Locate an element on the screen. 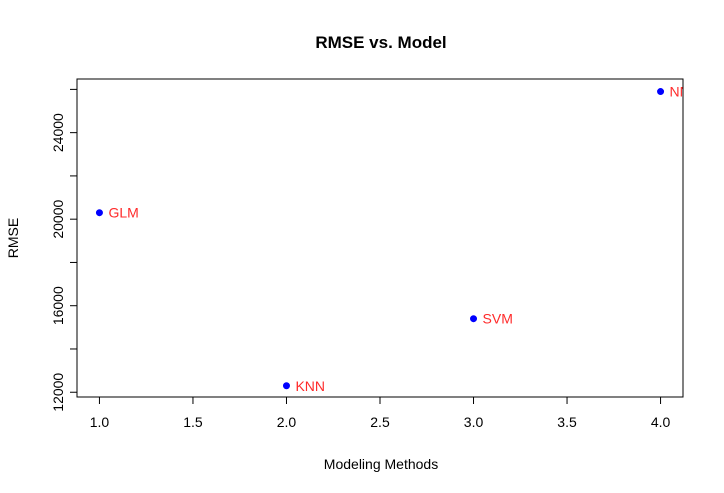 The height and width of the screenshot is (493, 724). x-tick-label: 3.0 is located at coordinates (474, 422).